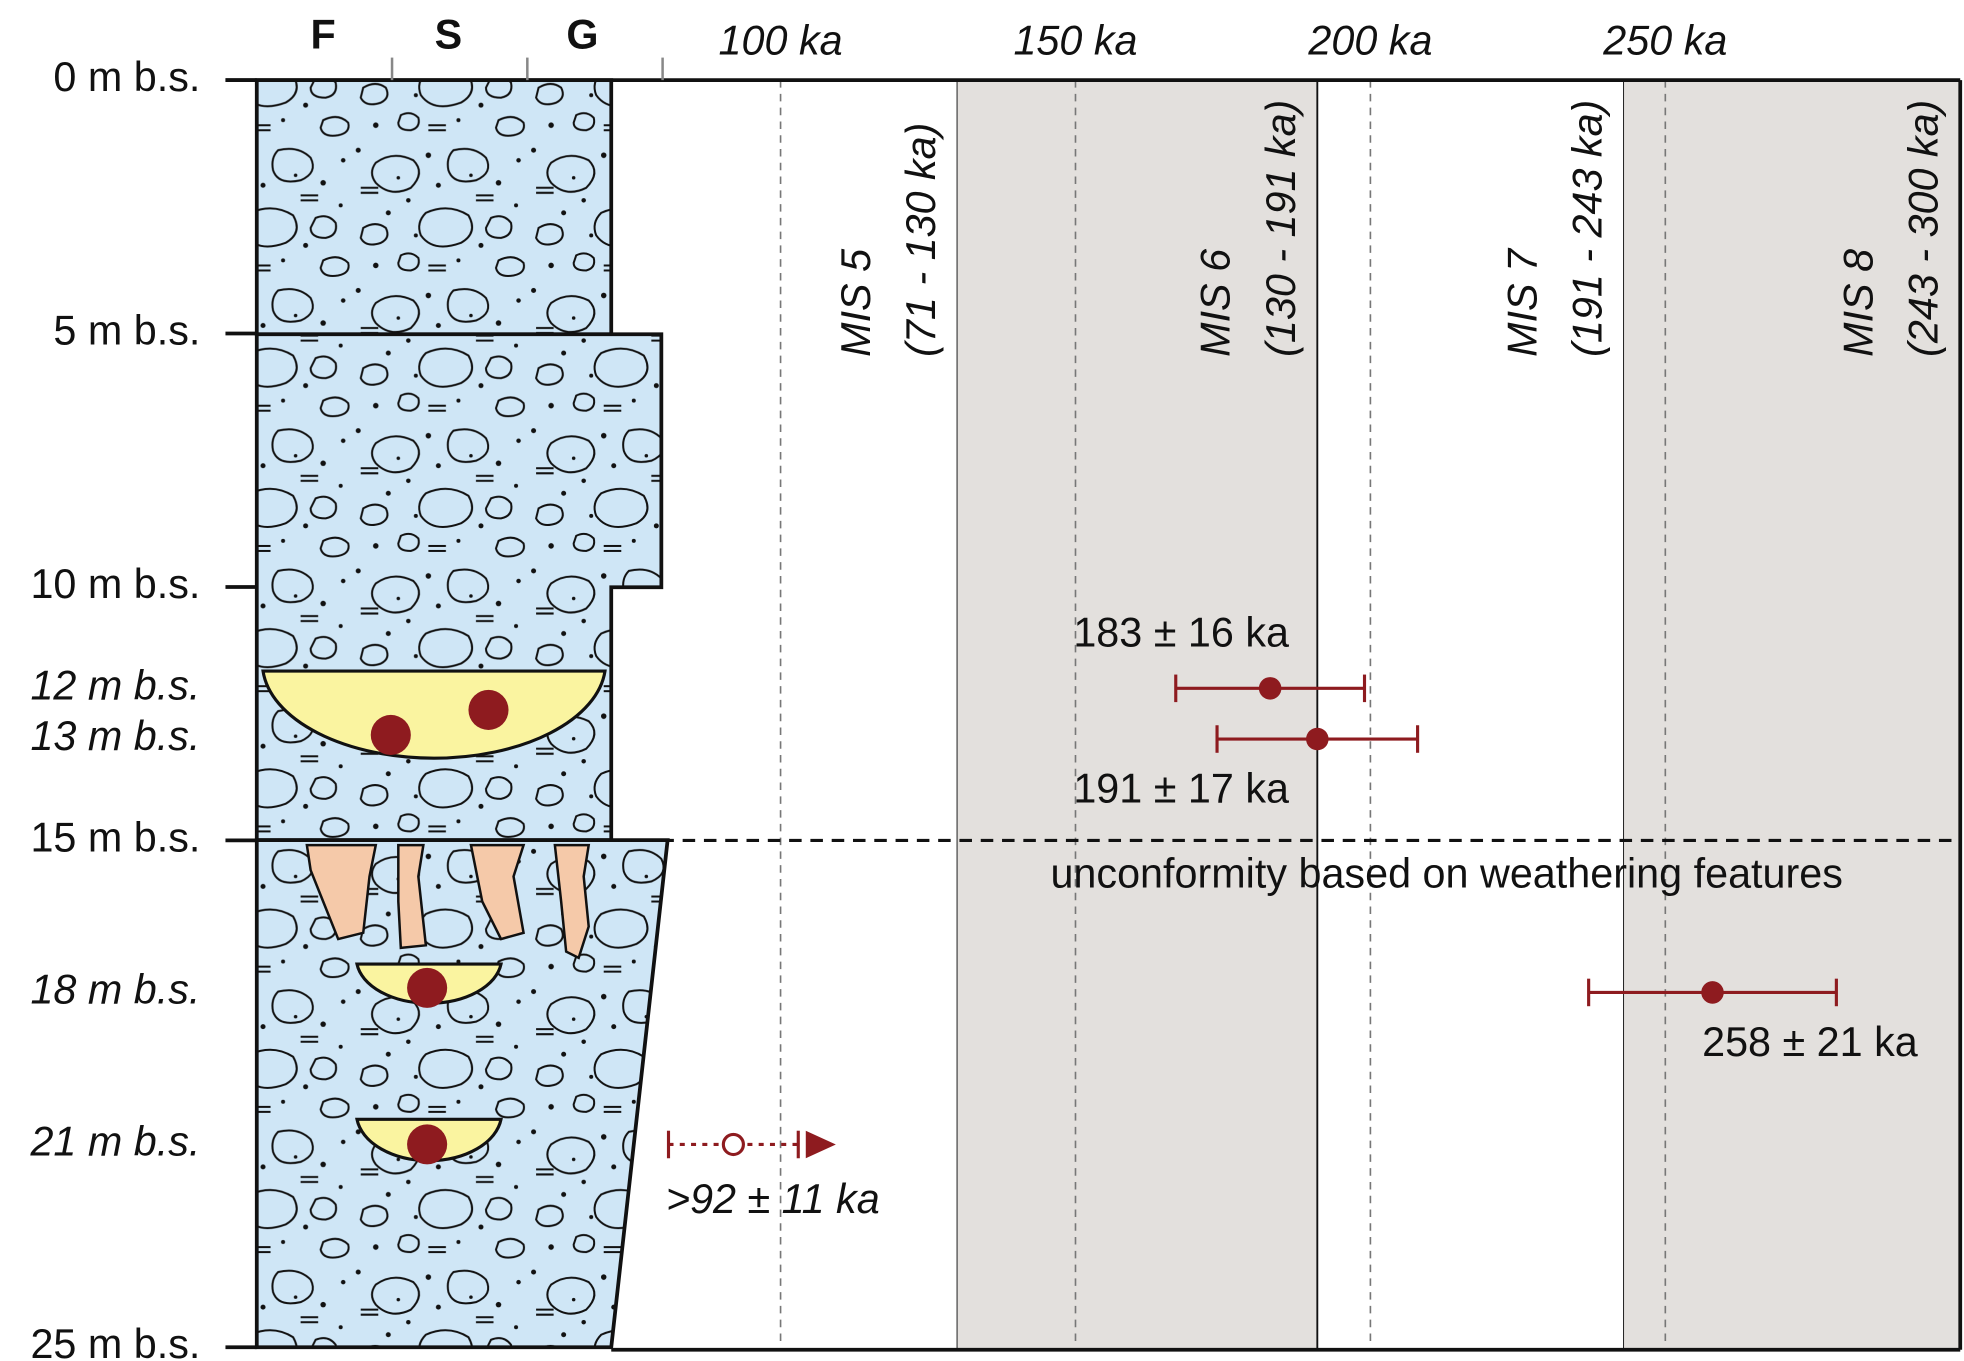 This screenshot has width=1964, height=1361. Describe the element at coordinates (126, 330) in the screenshot. I see `y-tick-label: 5 m b.s.` at that location.